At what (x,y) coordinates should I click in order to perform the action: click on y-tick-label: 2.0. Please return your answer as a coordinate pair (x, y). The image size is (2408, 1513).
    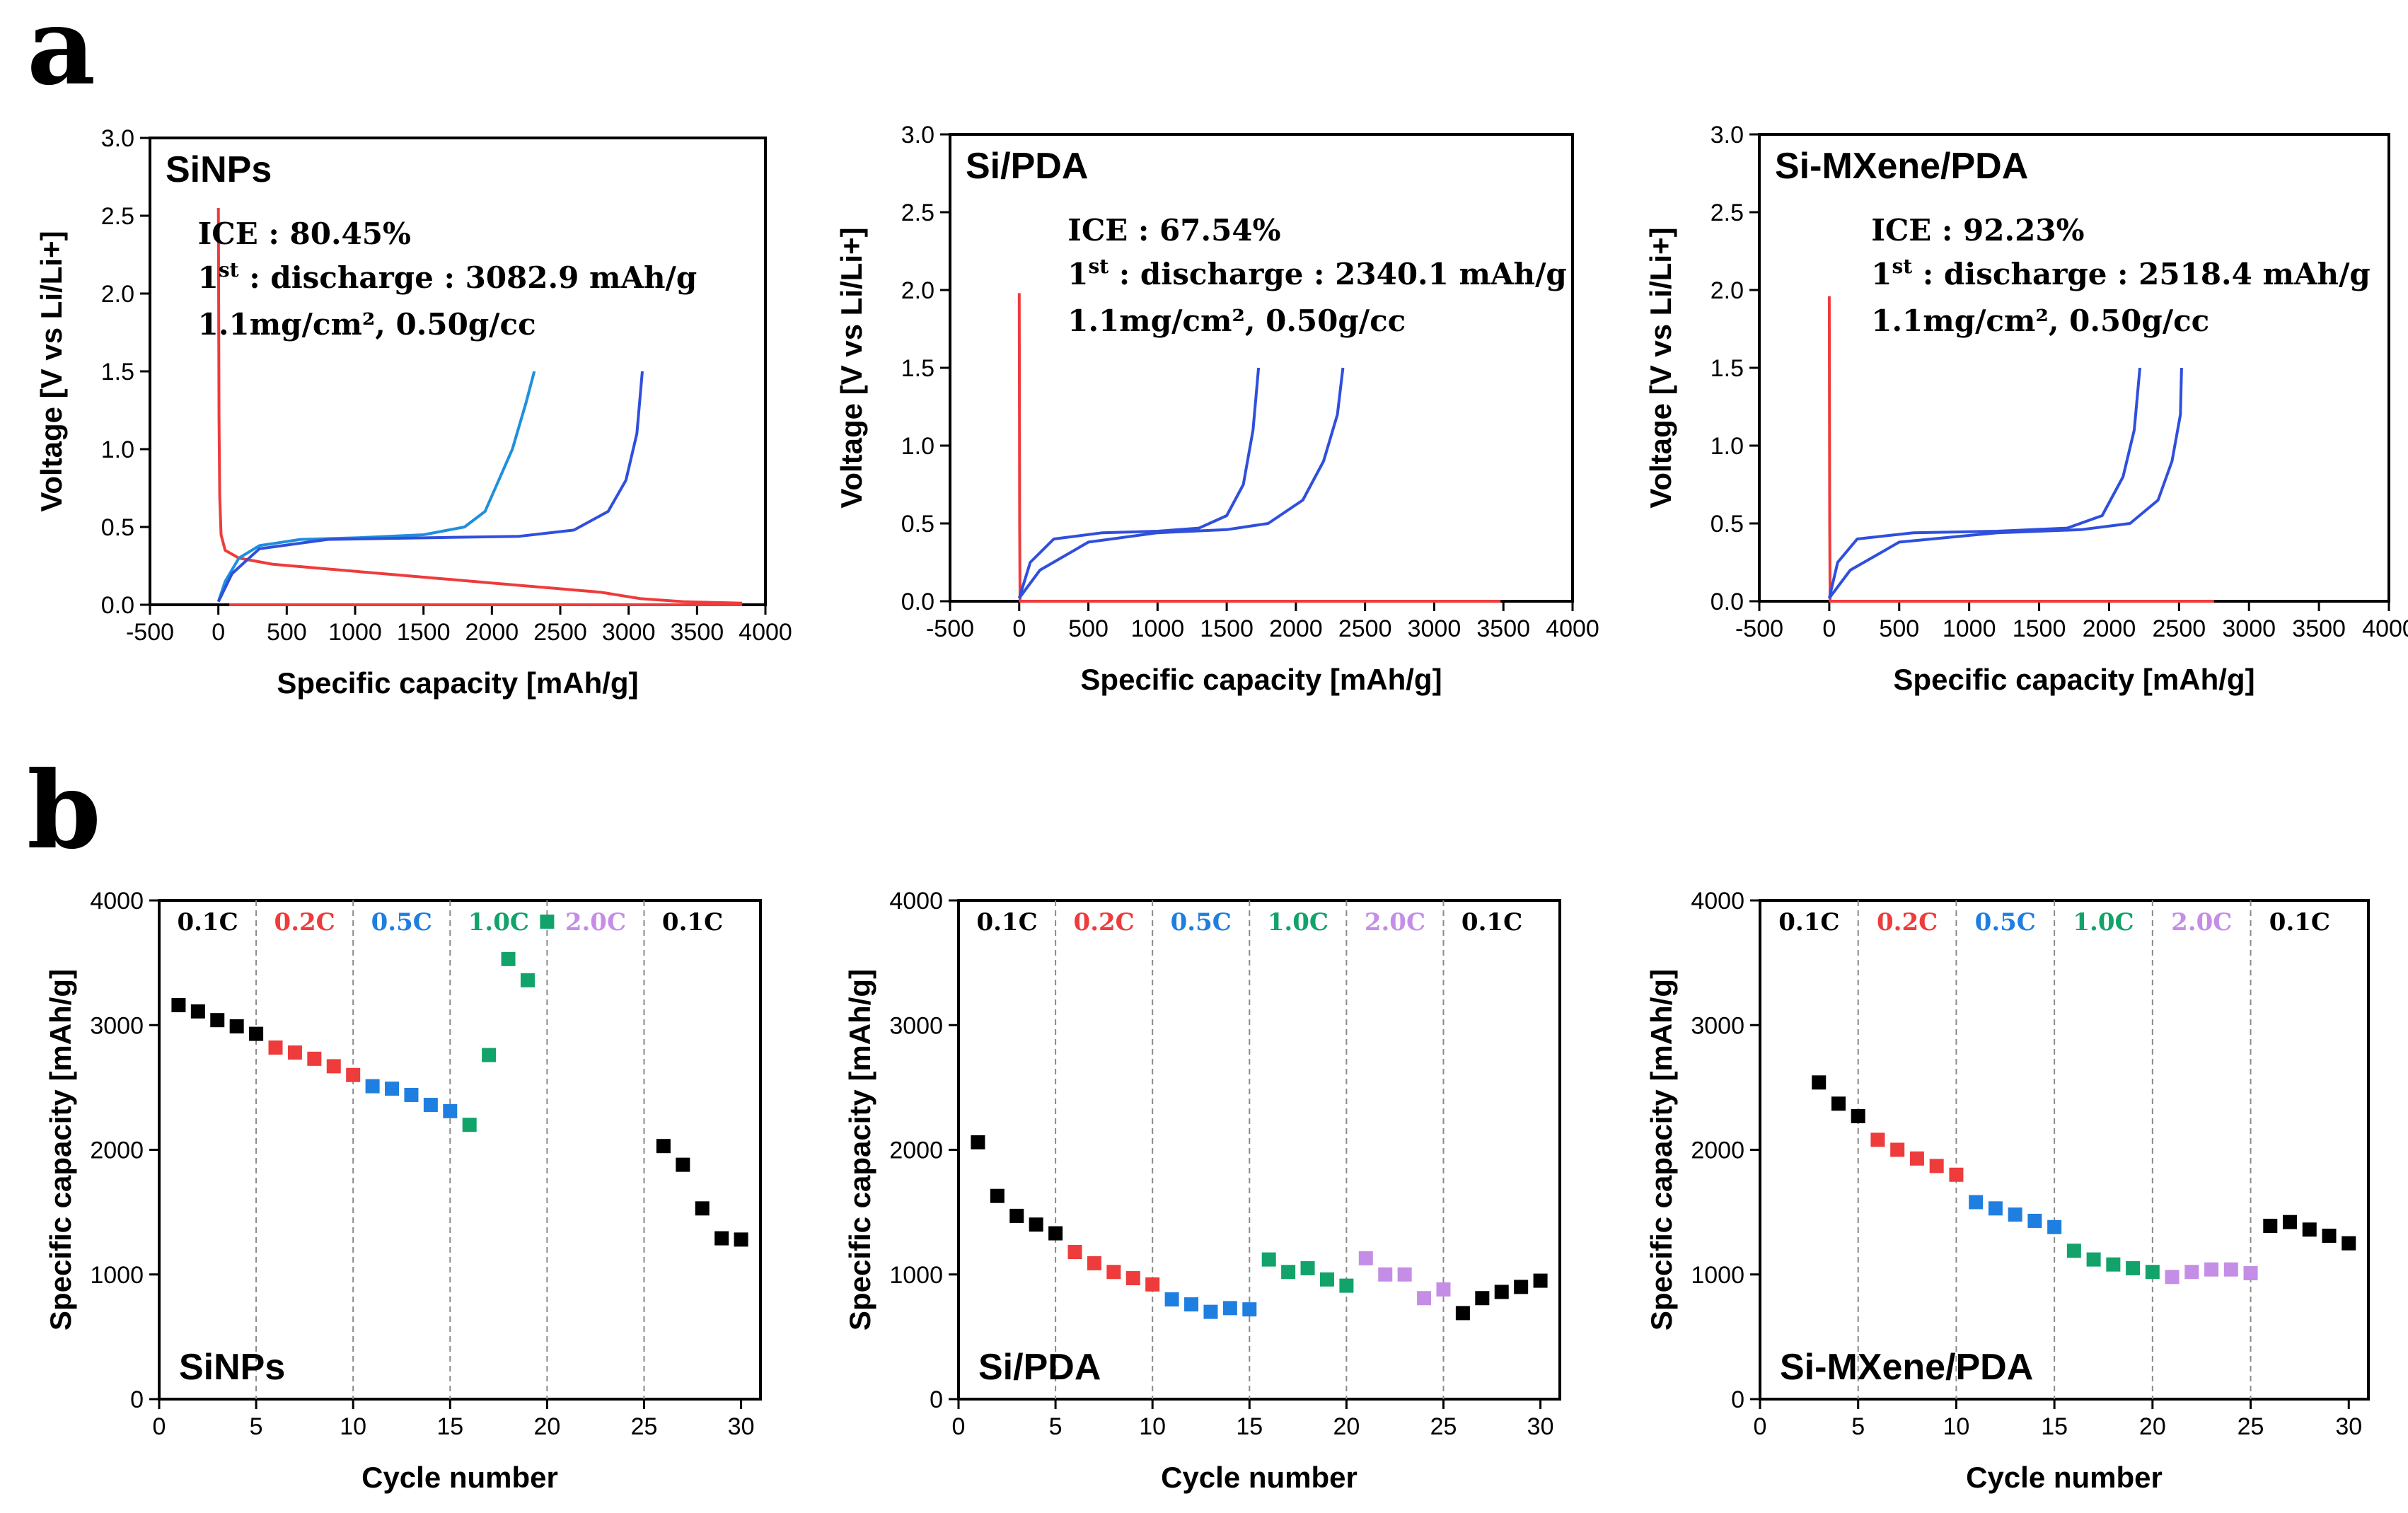
    Looking at the image, I should click on (1727, 291).